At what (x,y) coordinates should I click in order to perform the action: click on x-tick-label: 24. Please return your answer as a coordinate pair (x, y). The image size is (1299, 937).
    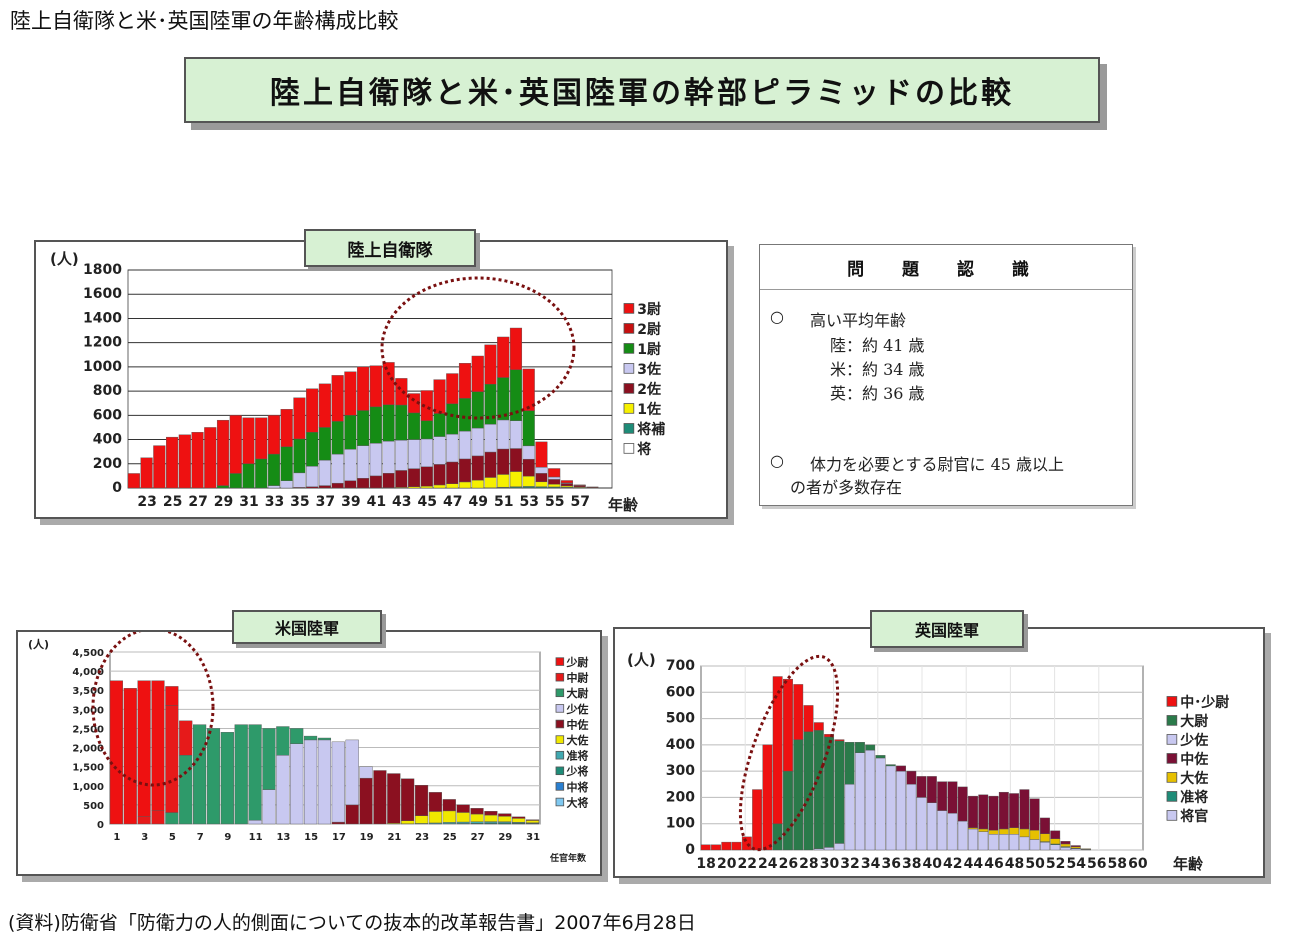
    Looking at the image, I should click on (768, 864).